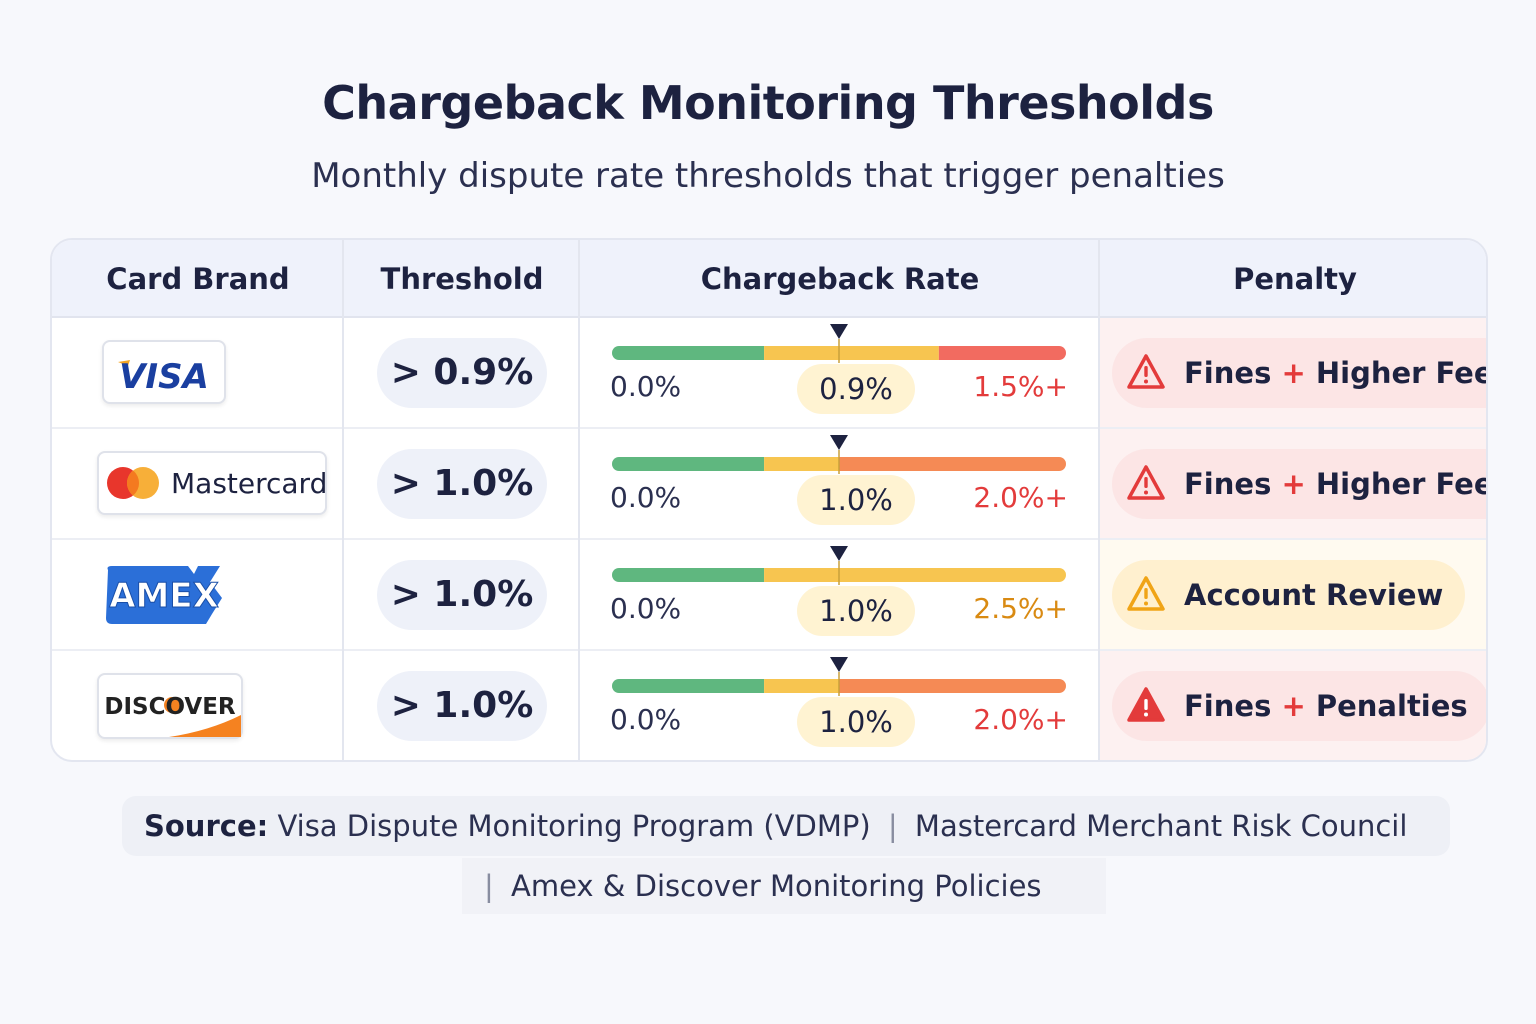 This screenshot has height=1024, width=1536. Describe the element at coordinates (164, 377) in the screenshot. I see `visa-logo-text: VISA` at that location.